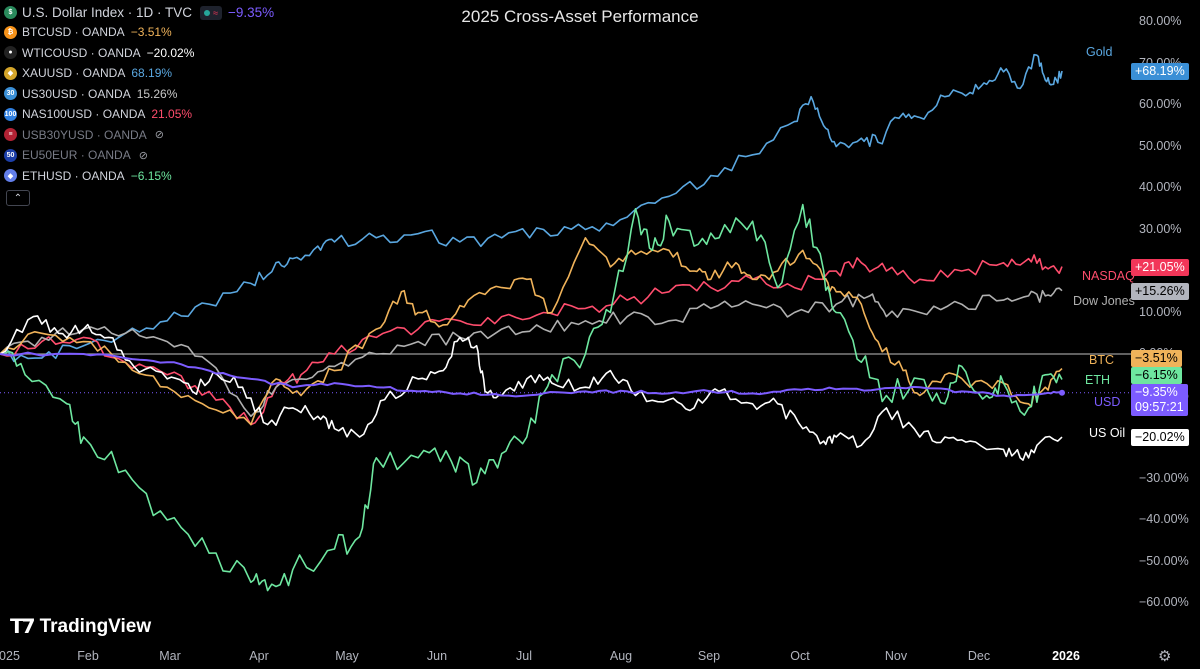 This screenshot has width=1200, height=669. I want to click on legend-symbol-name: NAS100USD · OANDA, so click(84, 114).